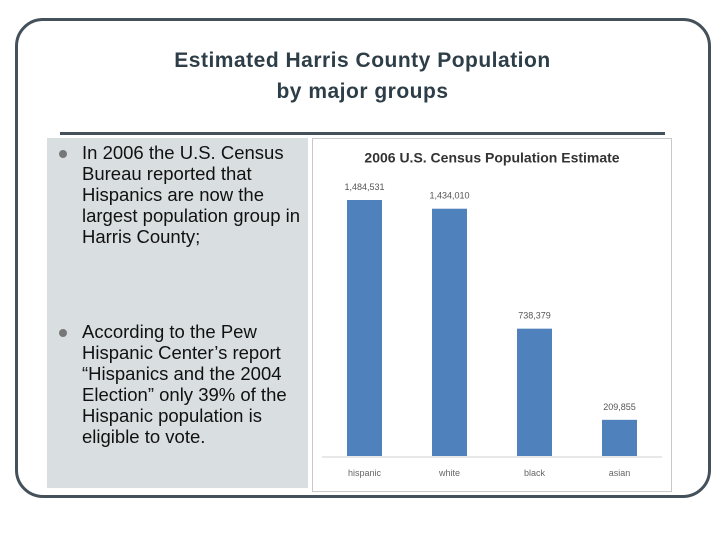  Describe the element at coordinates (619, 407) in the screenshot. I see `value-label: 209,855` at that location.